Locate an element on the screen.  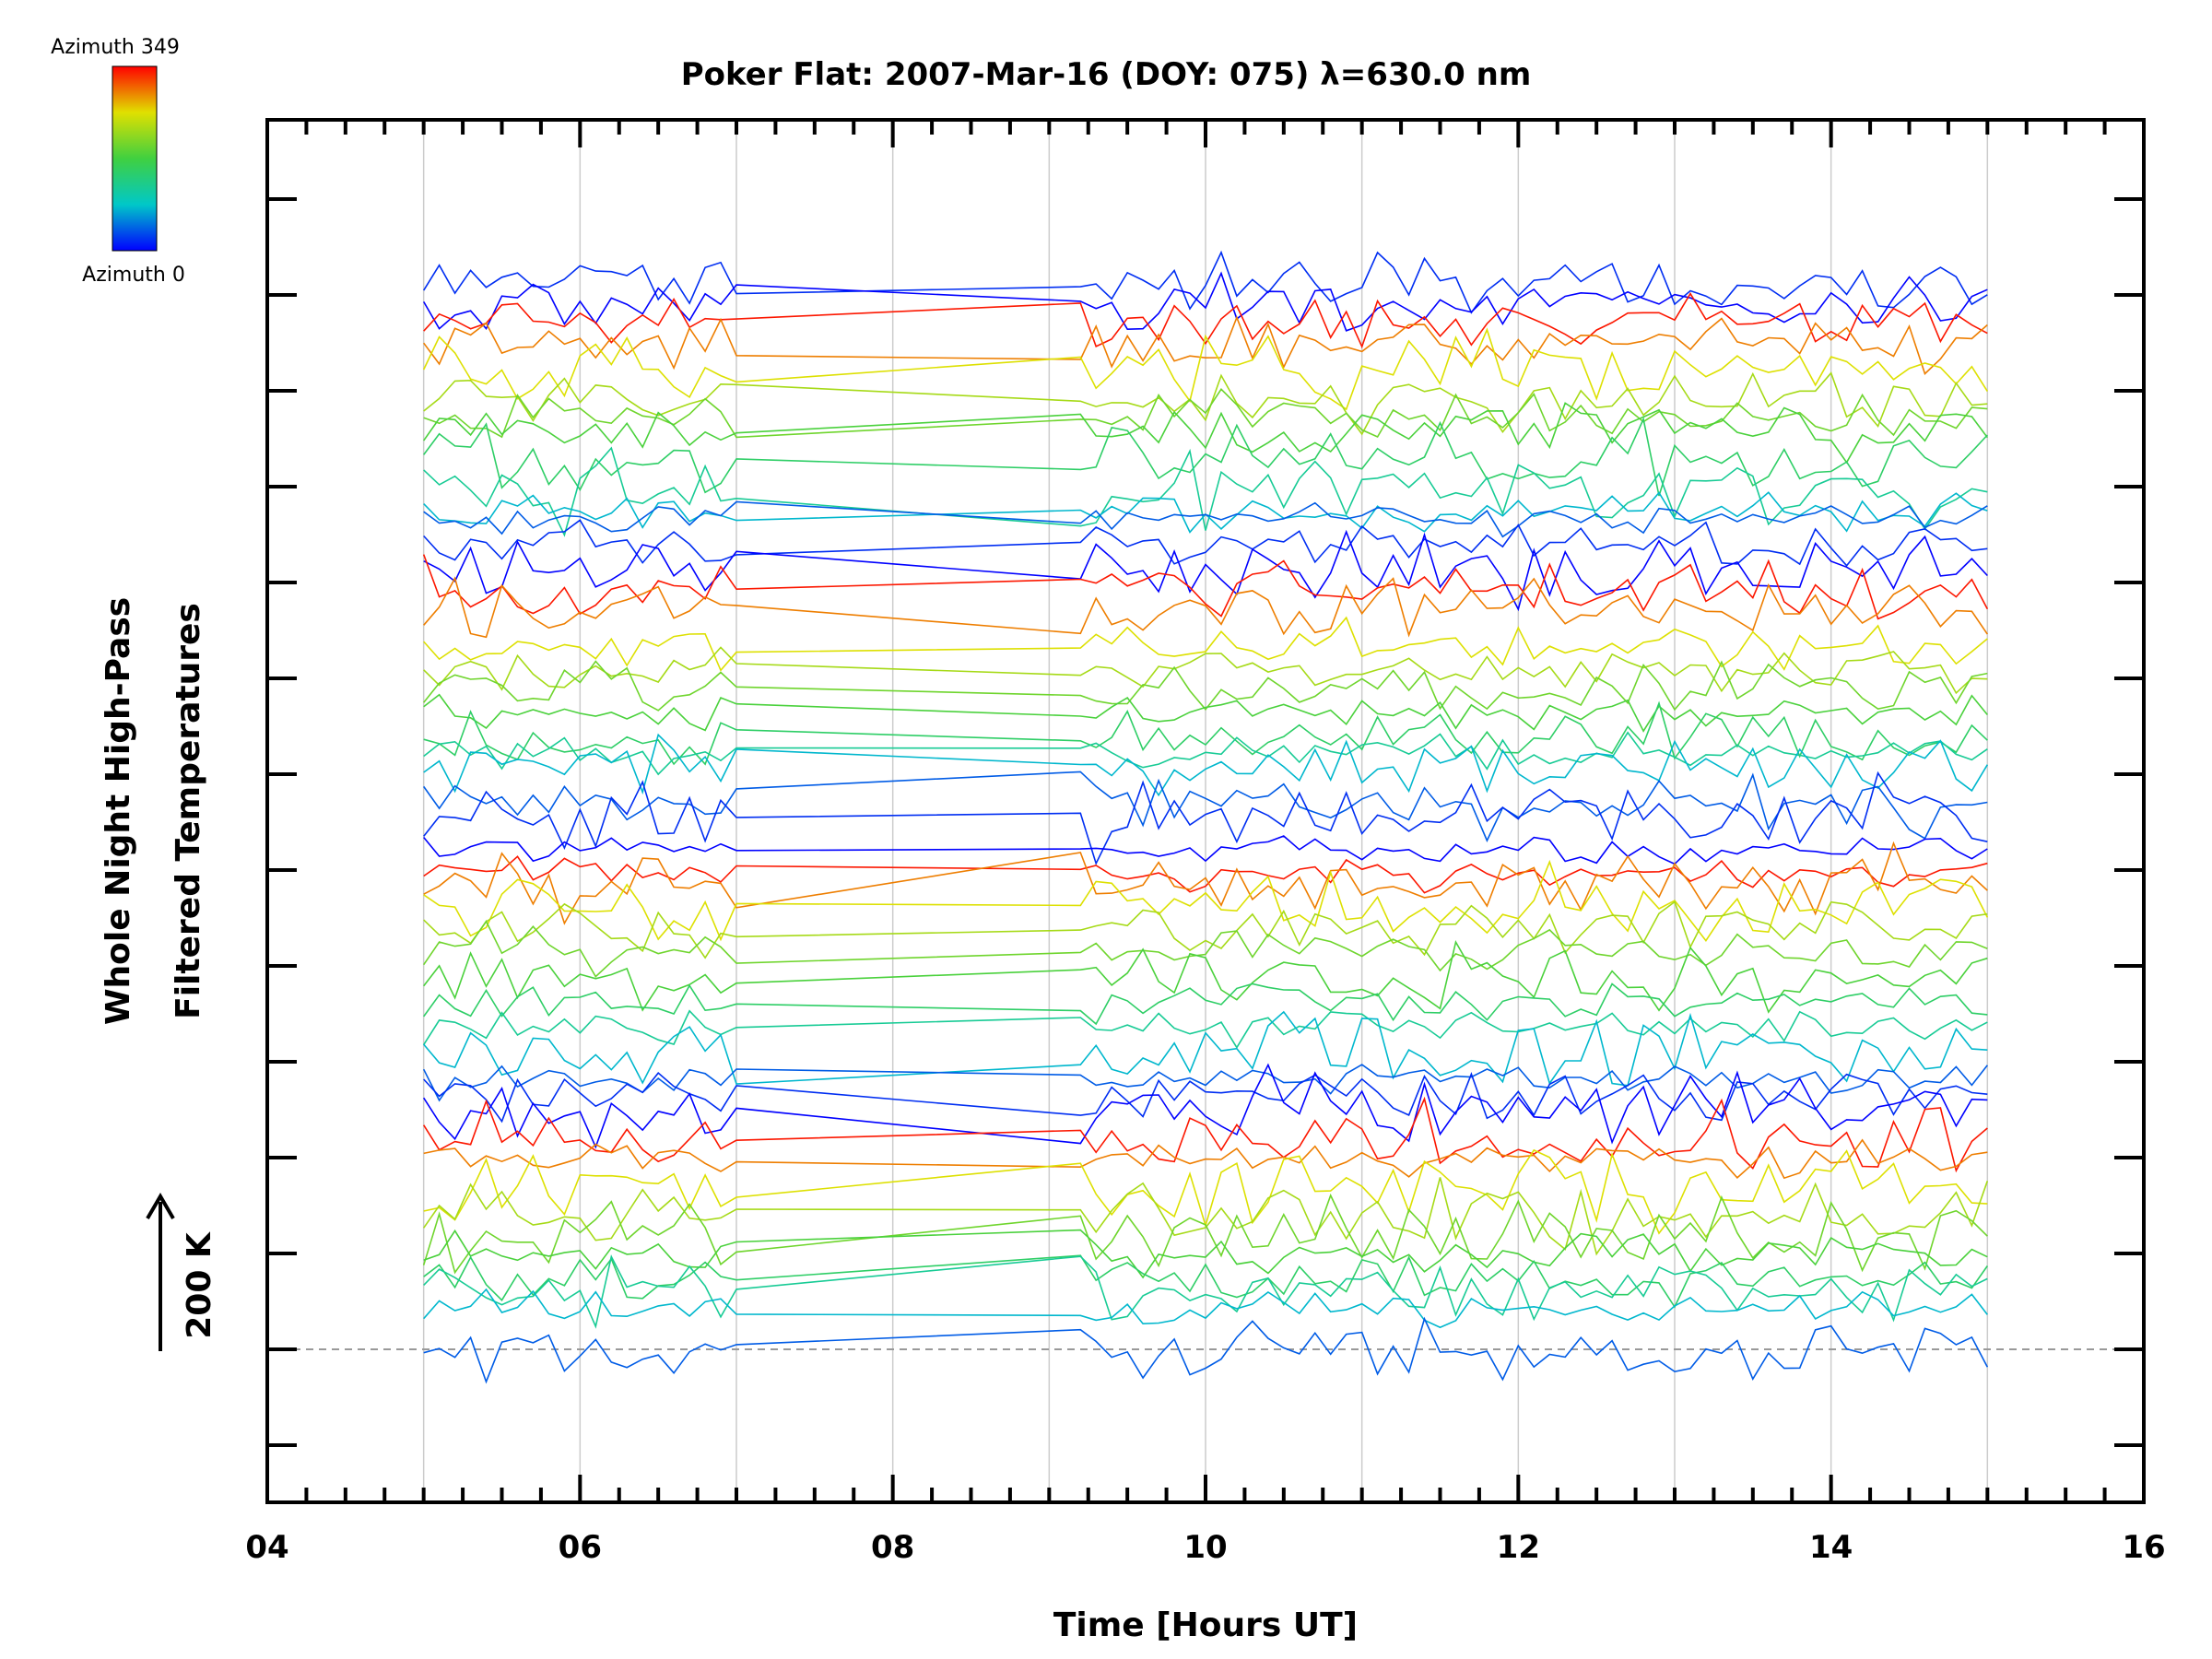
colorbar-top-label: Azimuth 349 is located at coordinates (115, 47).